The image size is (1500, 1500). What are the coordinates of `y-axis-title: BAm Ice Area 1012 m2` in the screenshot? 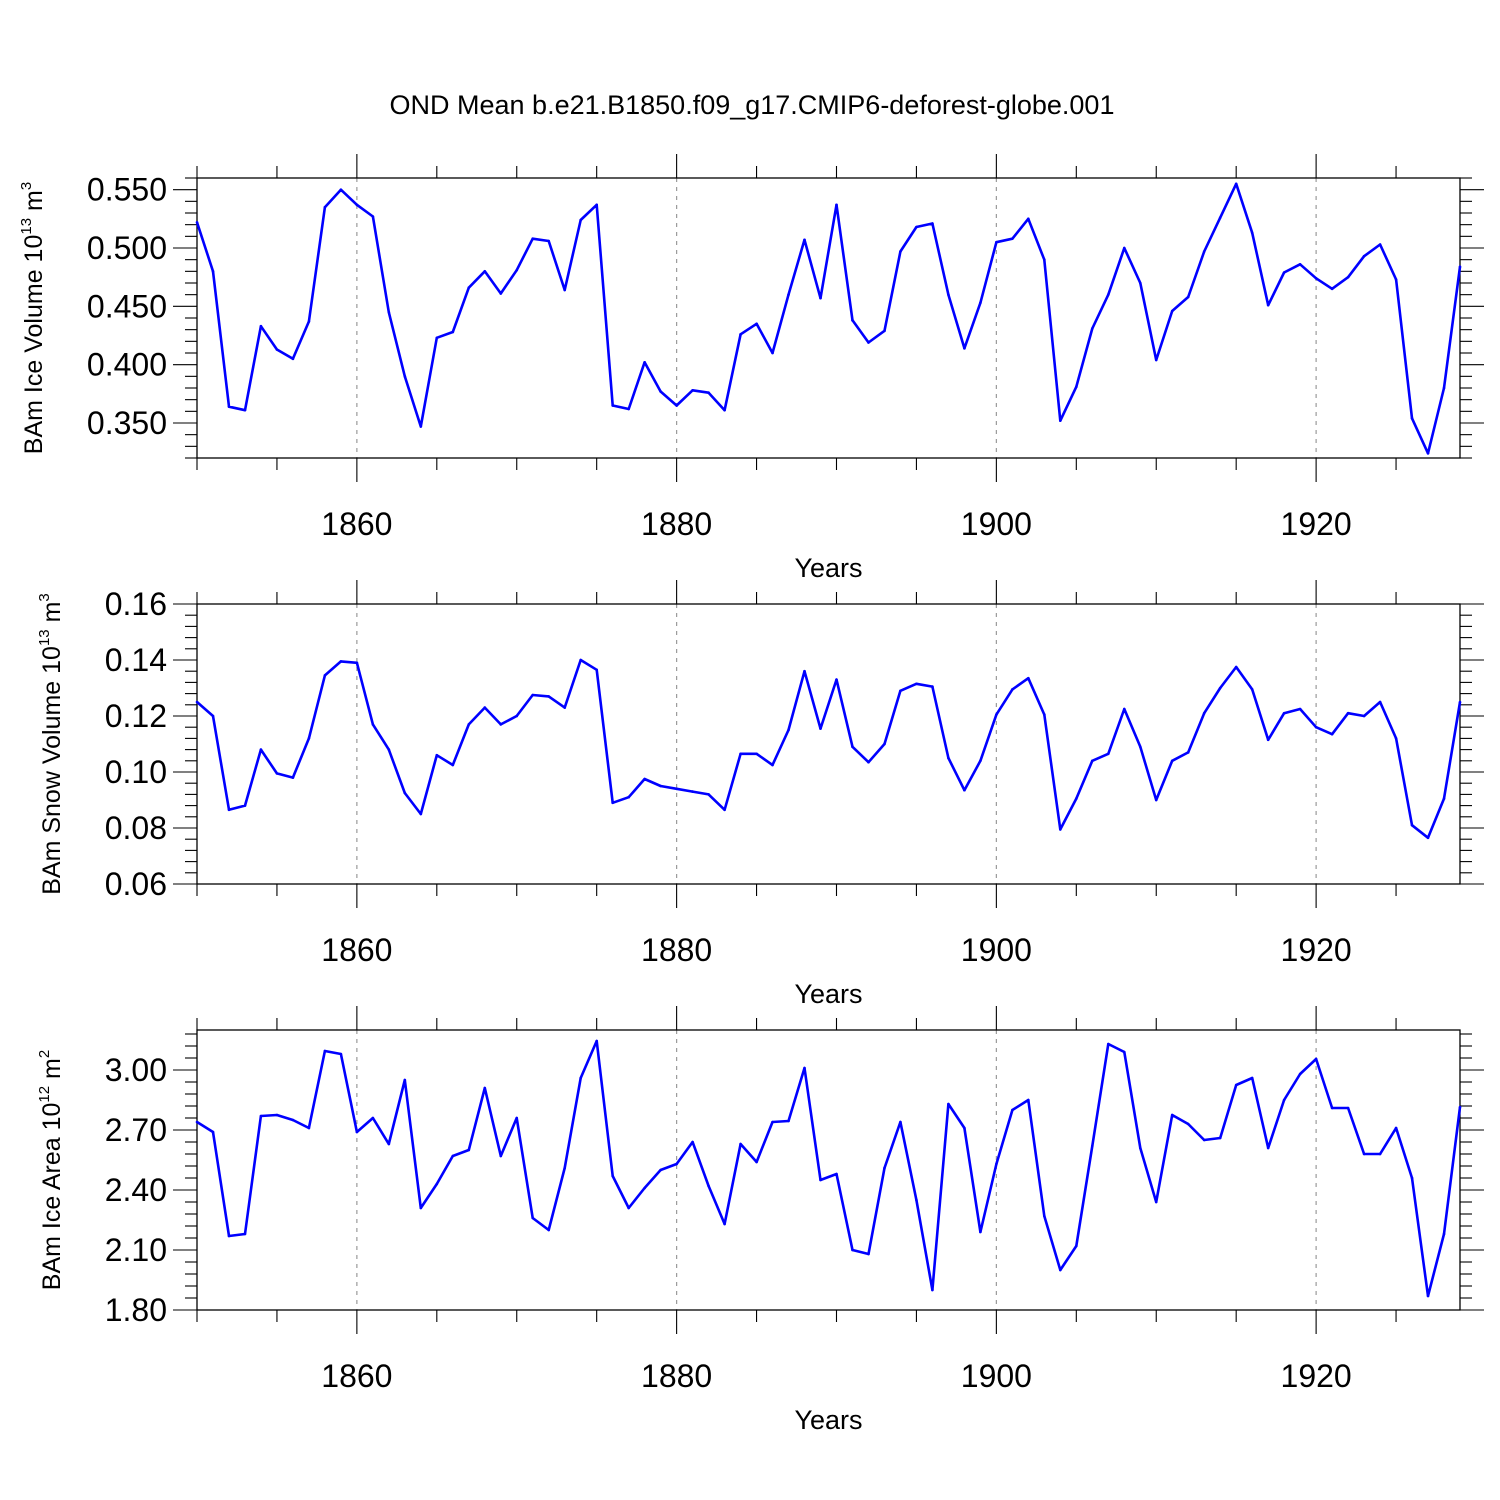 It's located at (51, 1170).